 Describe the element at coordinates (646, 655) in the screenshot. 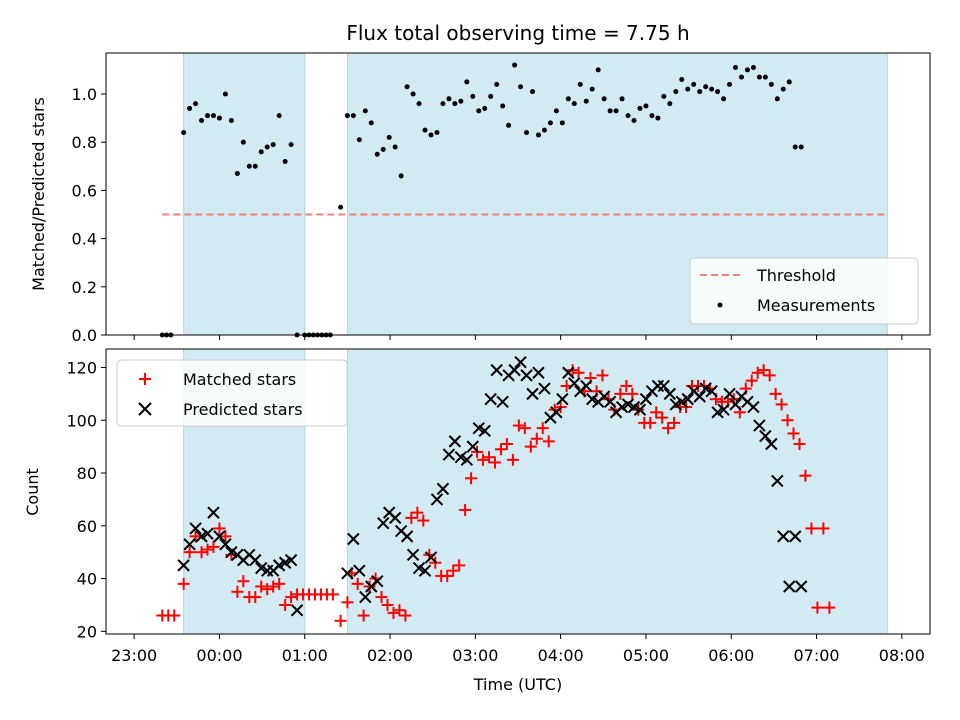

I see `bottom-x-tick-label: 05:00` at that location.